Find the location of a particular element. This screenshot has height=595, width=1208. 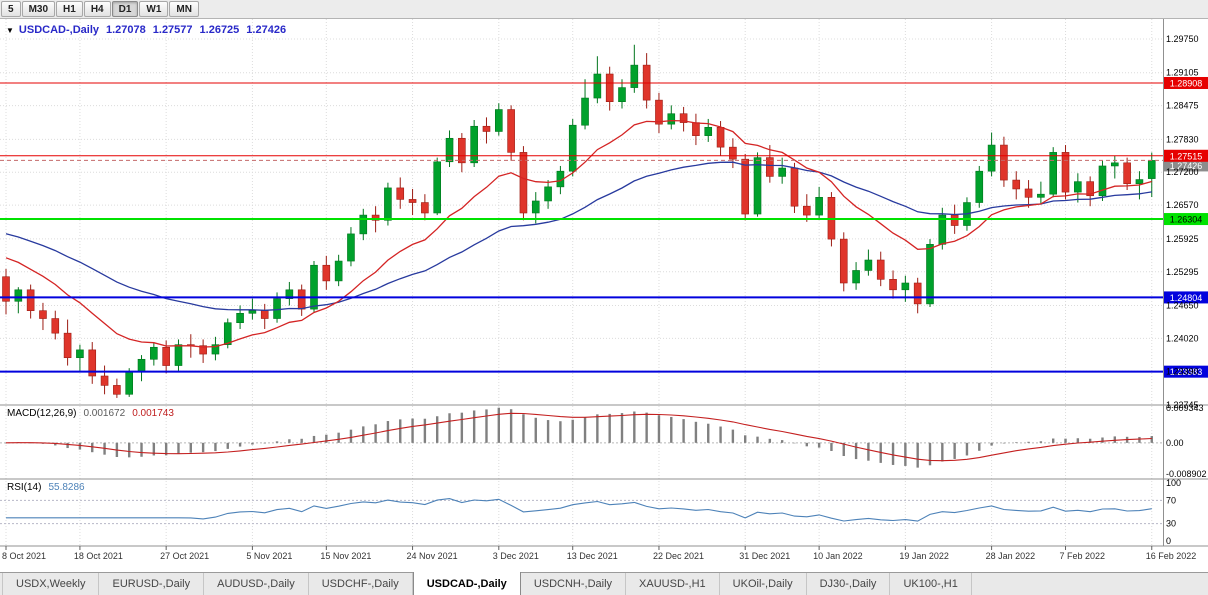

timeframe-button-d1: D1 is located at coordinates (125, 9).